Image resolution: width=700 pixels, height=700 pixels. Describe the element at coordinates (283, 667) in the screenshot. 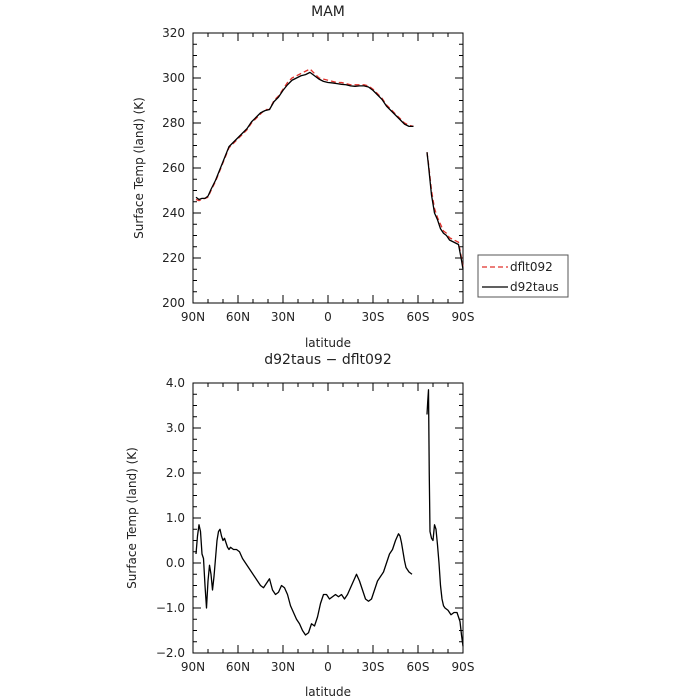

I see `bottom-xtick-label: 30N` at that location.